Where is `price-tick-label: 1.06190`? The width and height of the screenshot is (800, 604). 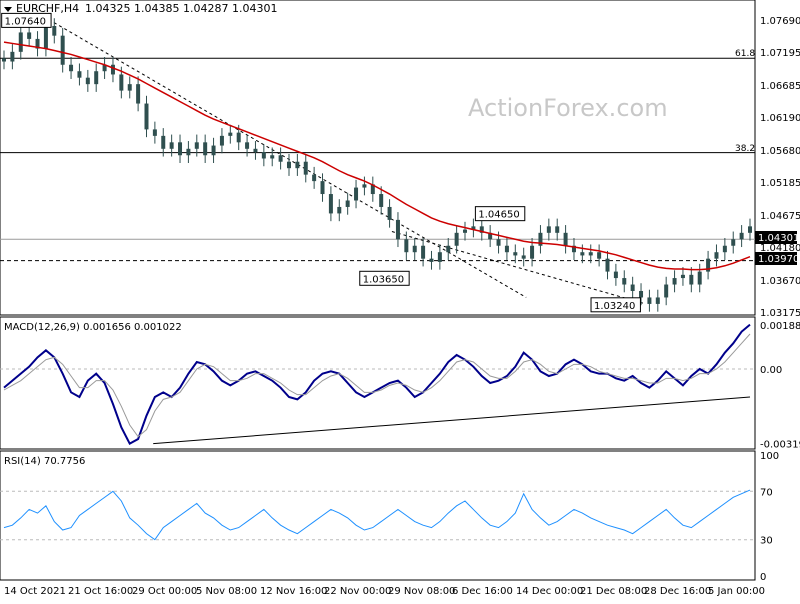
price-tick-label: 1.06190 is located at coordinates (780, 118).